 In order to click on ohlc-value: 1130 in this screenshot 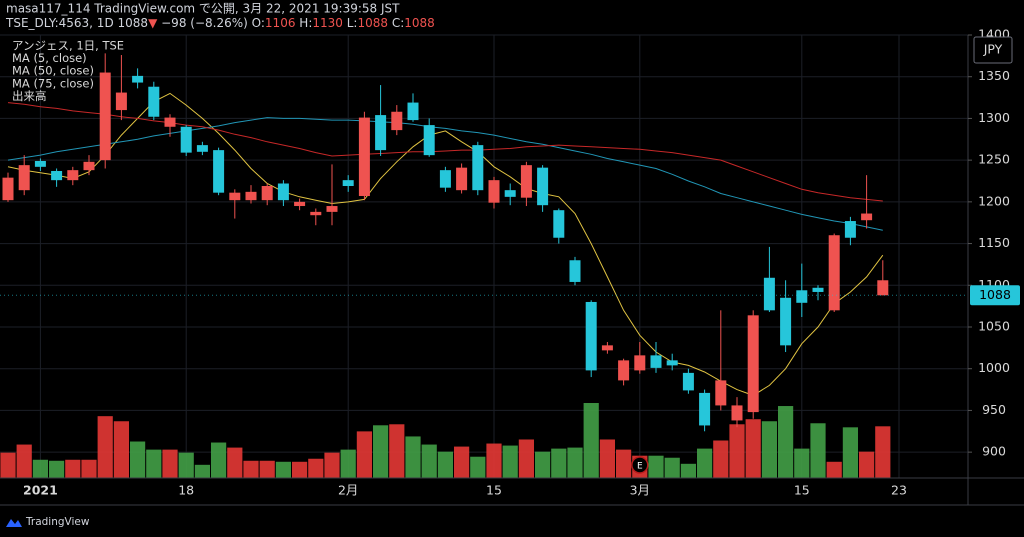, I will do `click(327, 23)`.